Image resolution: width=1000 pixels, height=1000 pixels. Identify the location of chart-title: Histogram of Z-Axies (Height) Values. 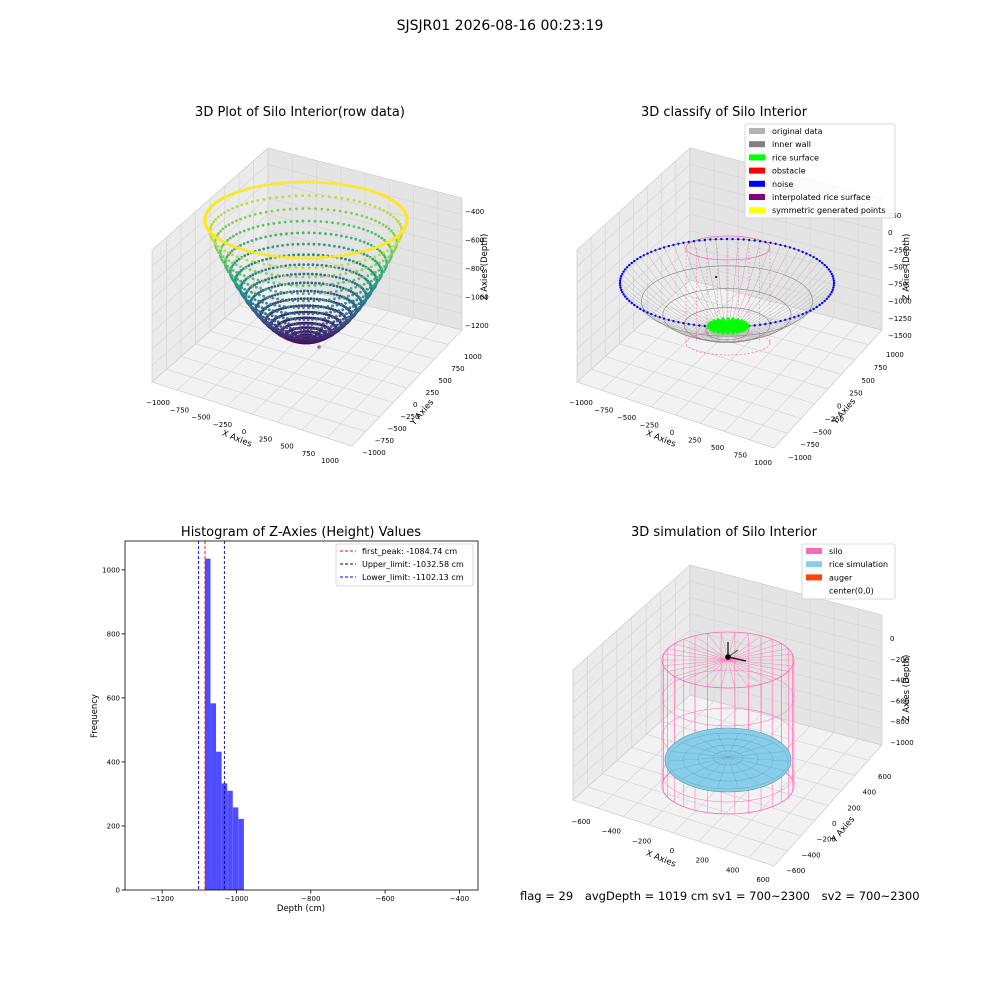
(301, 532).